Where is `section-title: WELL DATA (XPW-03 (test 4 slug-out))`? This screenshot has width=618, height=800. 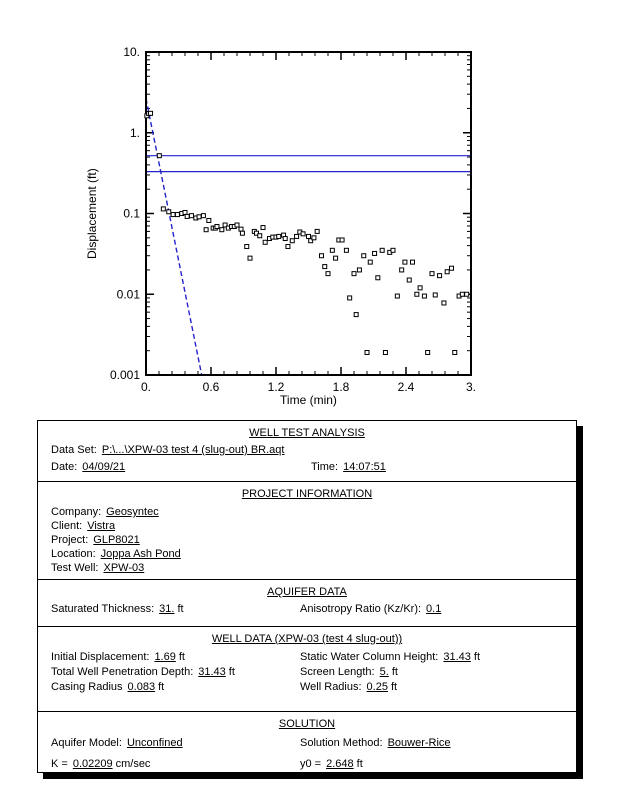
section-title: WELL DATA (XPW-03 (test 4 slug-out)) is located at coordinates (307, 639).